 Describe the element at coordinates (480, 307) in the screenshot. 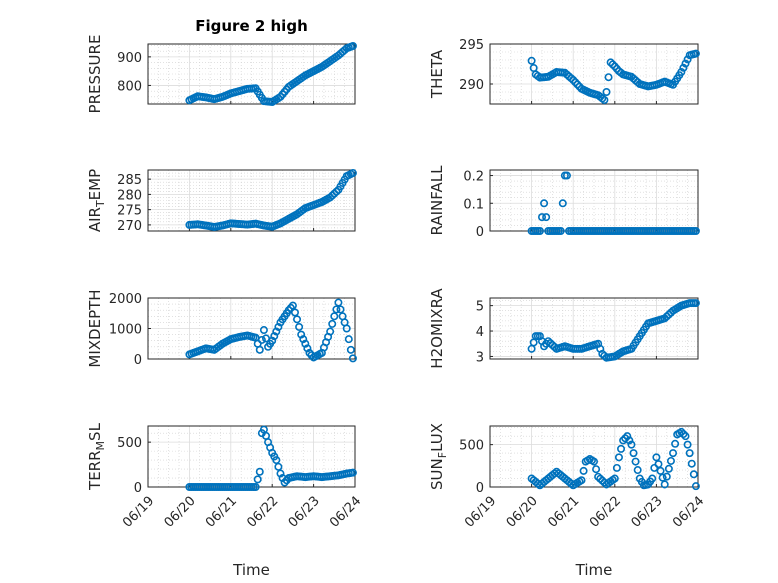

I see `y-tick-label: 5` at that location.